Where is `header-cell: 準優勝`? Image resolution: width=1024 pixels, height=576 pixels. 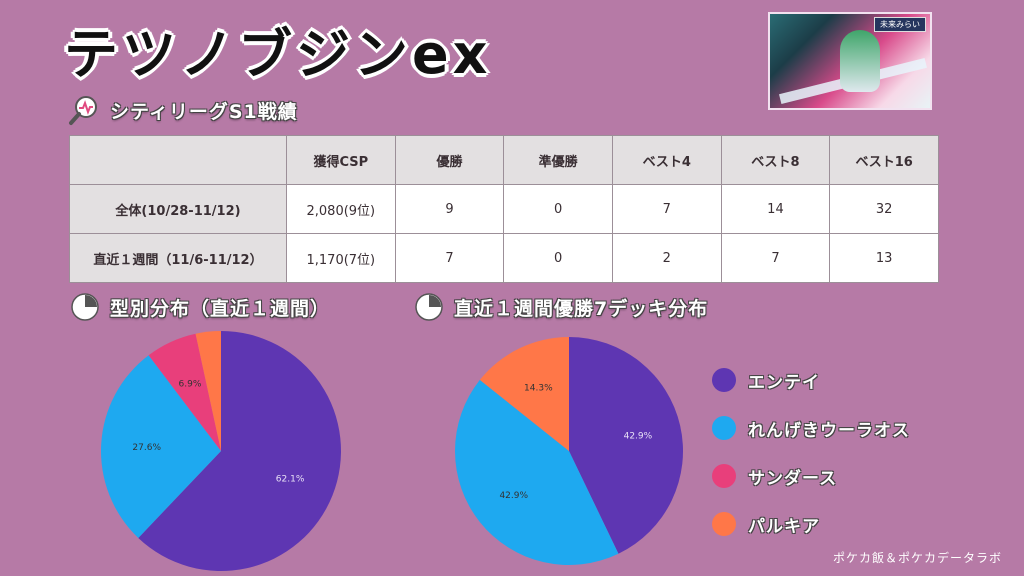 header-cell: 準優勝 is located at coordinates (558, 160).